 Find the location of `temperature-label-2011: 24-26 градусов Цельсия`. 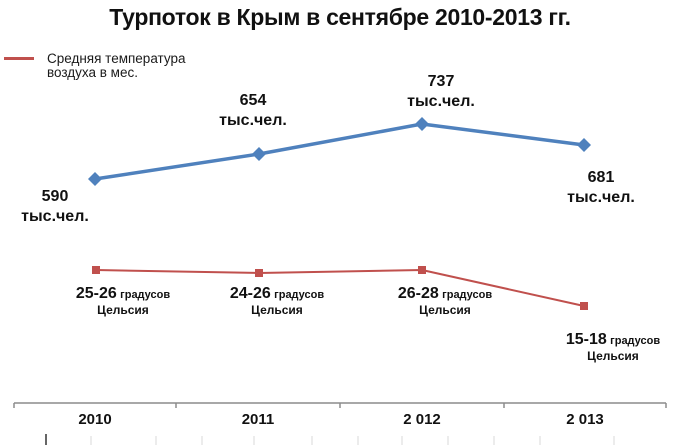

temperature-label-2011: 24-26 градусов Цельсия is located at coordinates (277, 302).